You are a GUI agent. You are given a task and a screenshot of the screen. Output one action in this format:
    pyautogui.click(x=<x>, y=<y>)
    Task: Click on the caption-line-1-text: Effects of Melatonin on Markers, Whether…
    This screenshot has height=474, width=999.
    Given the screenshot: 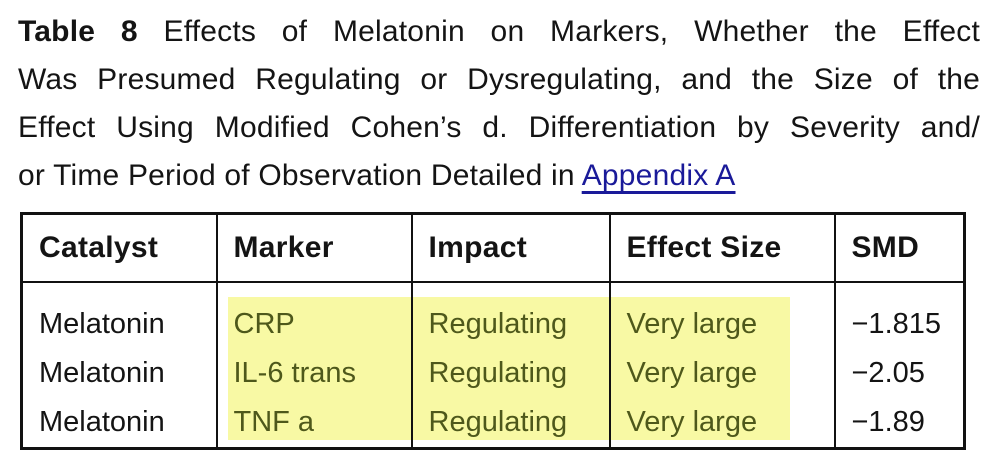 What is the action you would take?
    pyautogui.click(x=571, y=31)
    